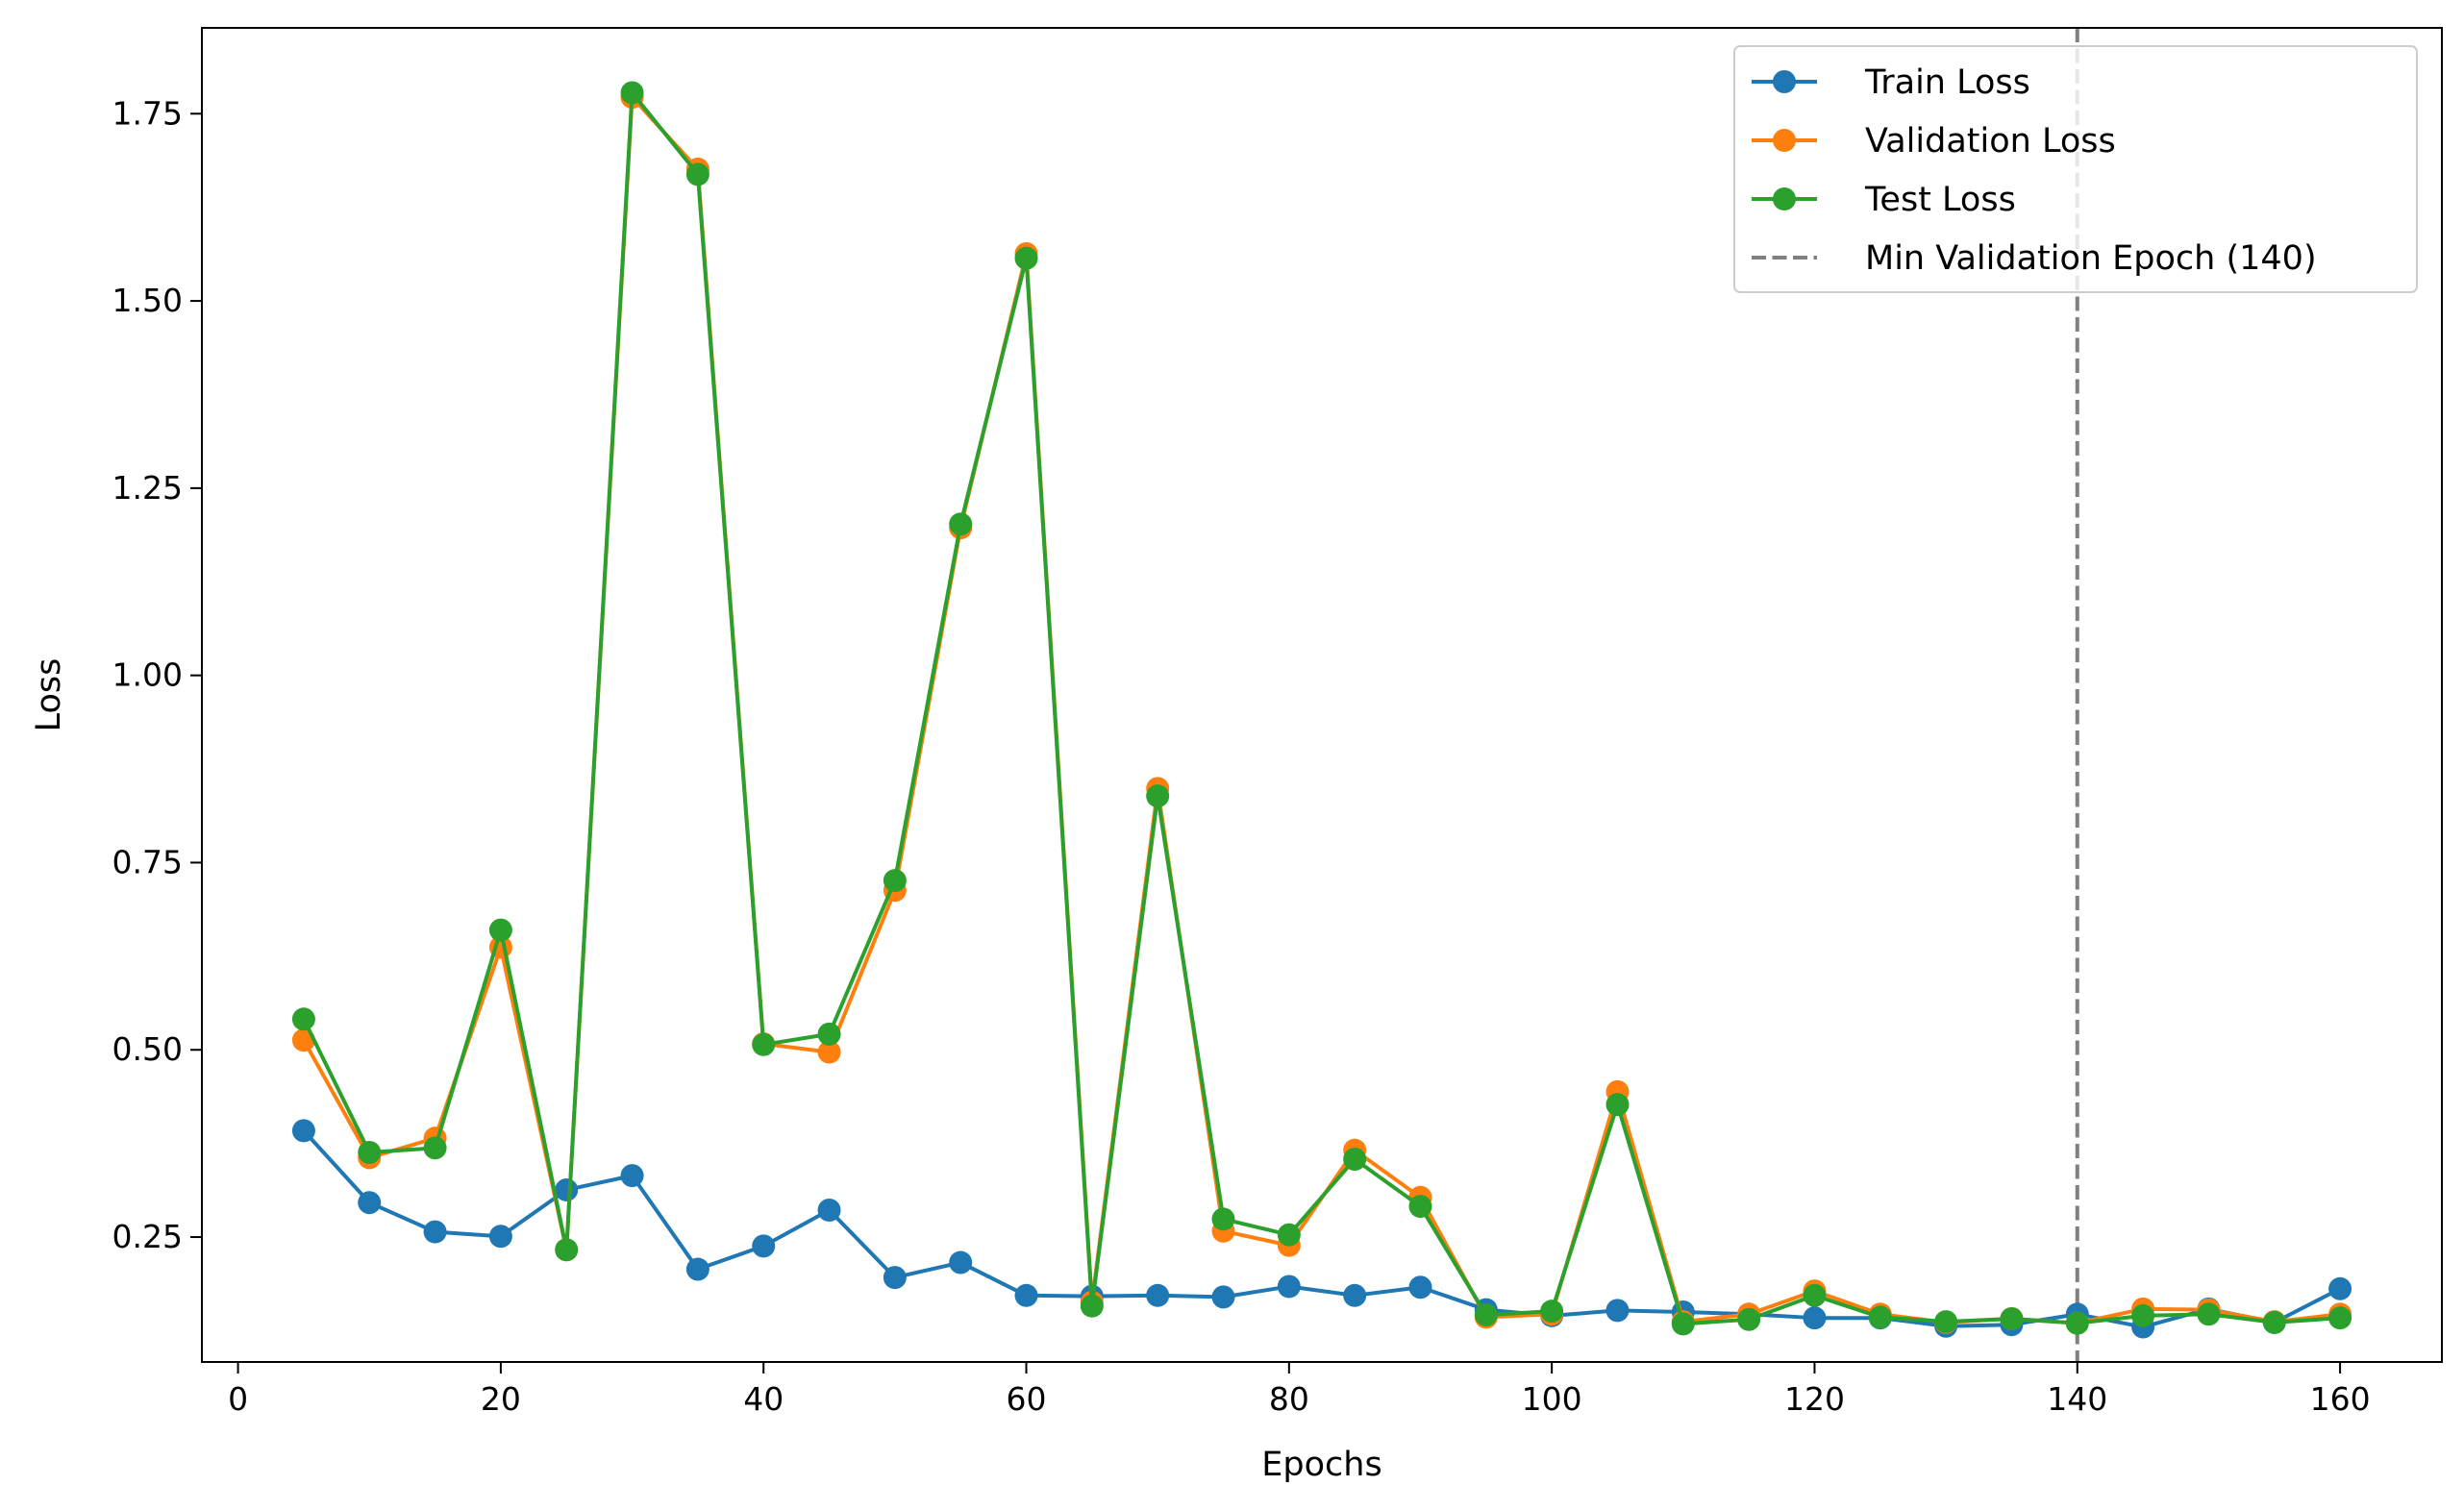 The image size is (2464, 1510). I want to click on x-axis-label: Epochs, so click(1321, 1465).